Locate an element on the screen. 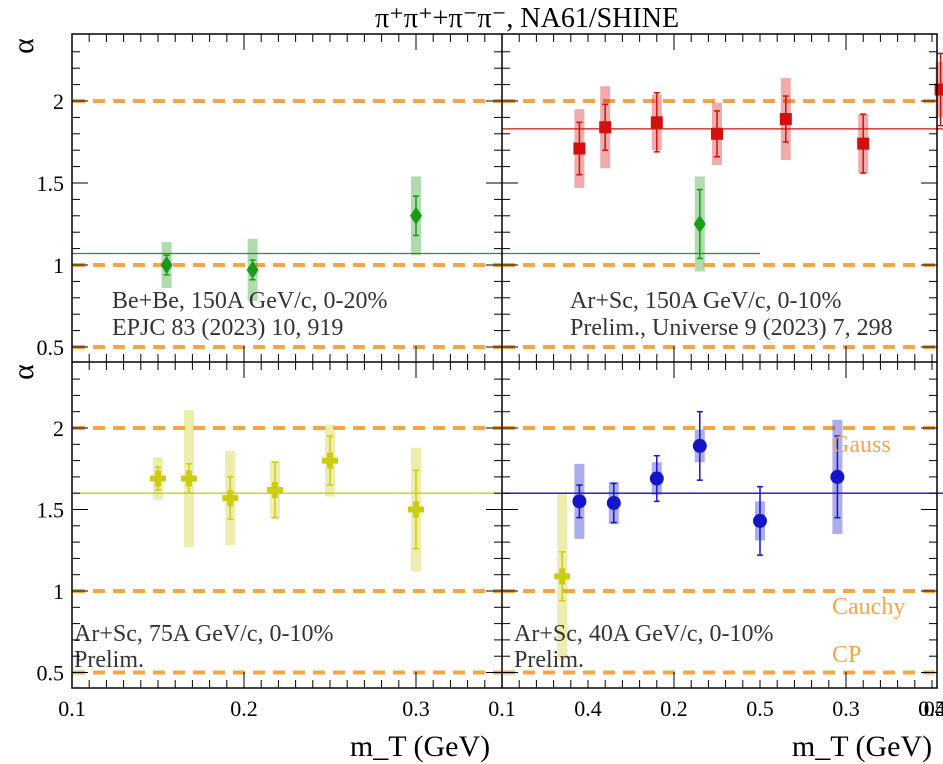  x-tick-label: 0. is located at coordinates (932, 708).